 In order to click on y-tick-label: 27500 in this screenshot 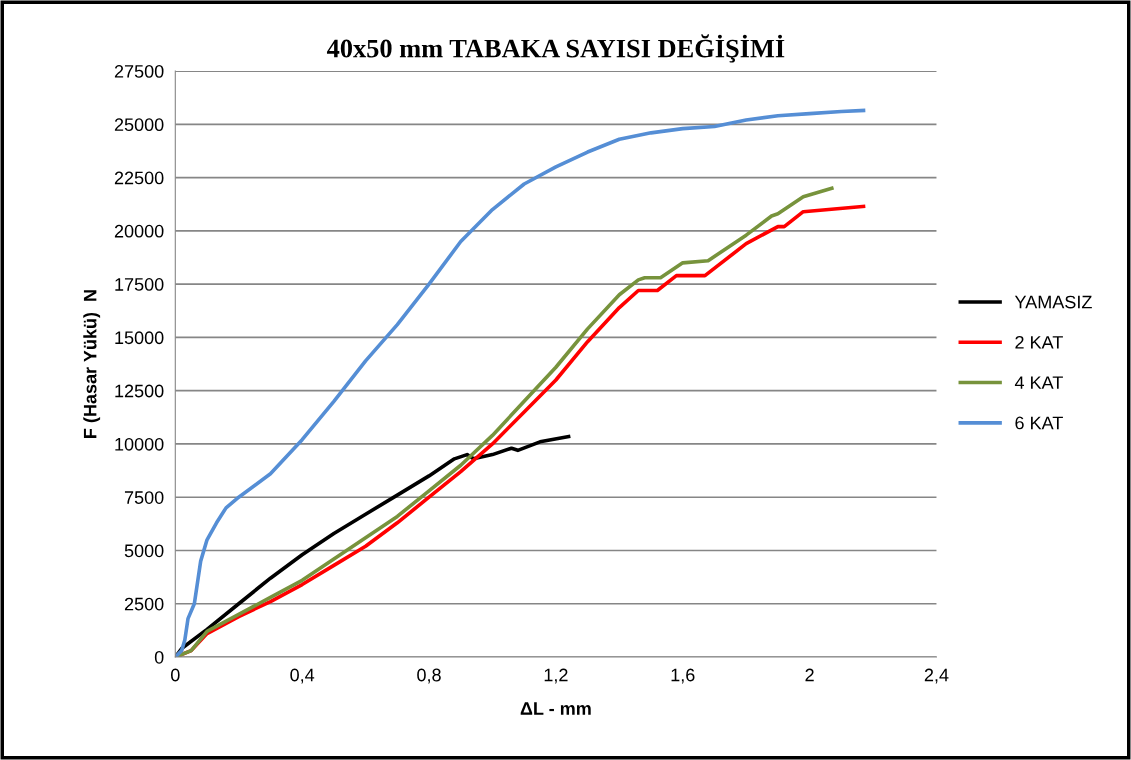, I will do `click(139, 71)`.